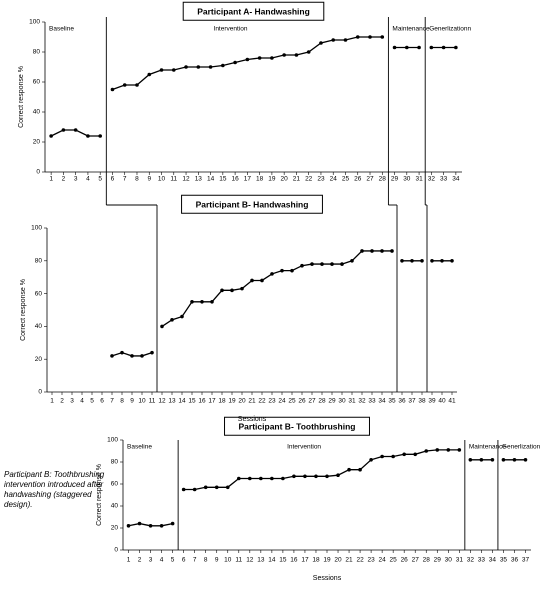 Image resolution: width=550 pixels, height=612 pixels. I want to click on x-tick-label: 5, so click(173, 560).